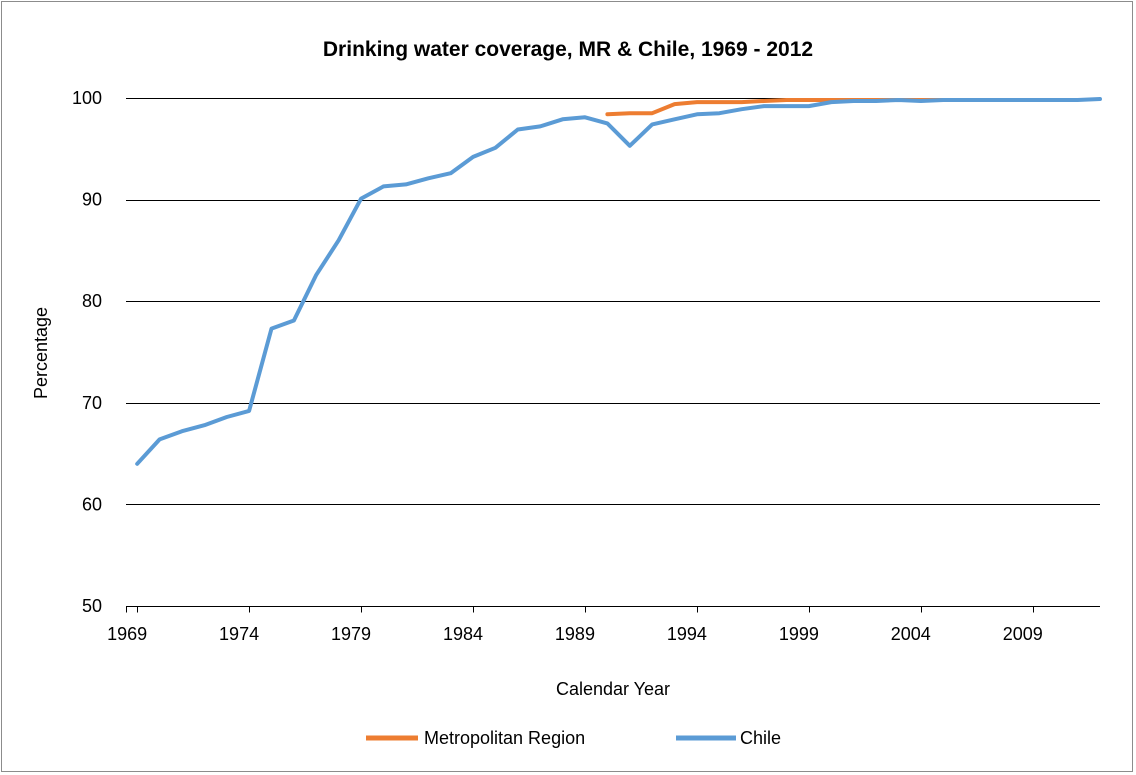 This screenshot has height=775, width=1136. What do you see at coordinates (799, 634) in the screenshot?
I see `x-tick-label: 1999` at bounding box center [799, 634].